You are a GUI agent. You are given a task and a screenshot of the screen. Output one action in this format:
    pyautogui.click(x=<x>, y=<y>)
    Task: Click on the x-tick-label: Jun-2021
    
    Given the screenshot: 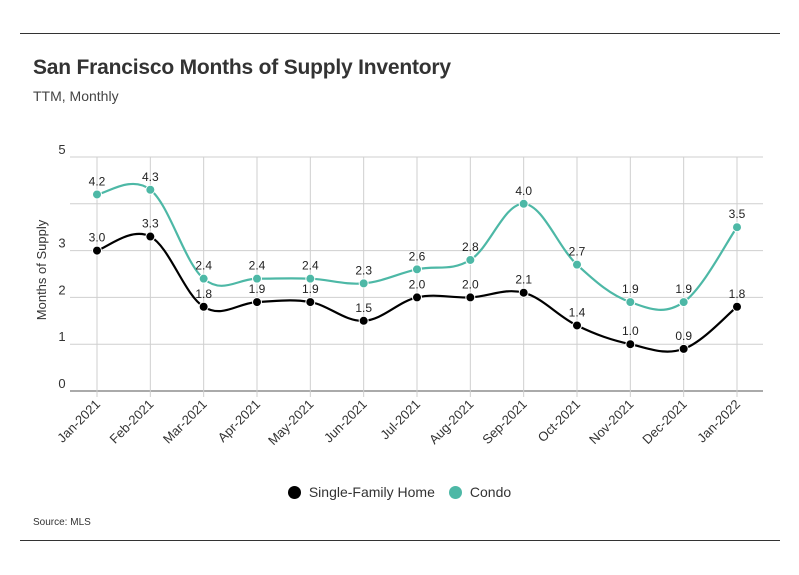 What is the action you would take?
    pyautogui.click(x=345, y=421)
    